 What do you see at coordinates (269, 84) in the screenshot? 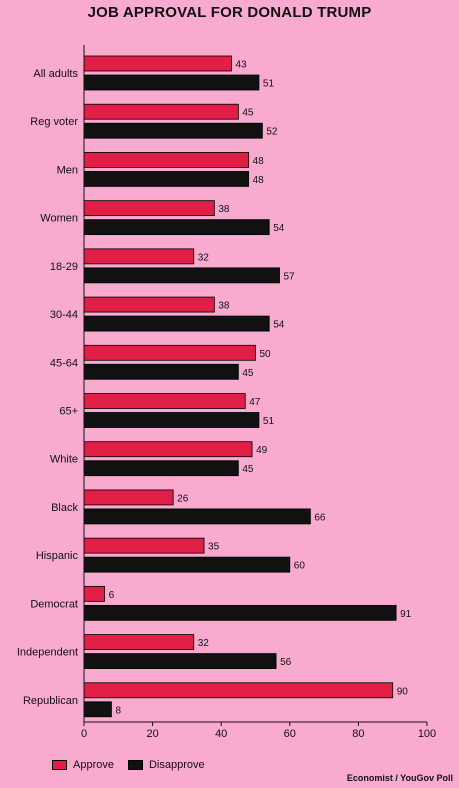
I see `data-label-disapprove-all-adults: 51` at bounding box center [269, 84].